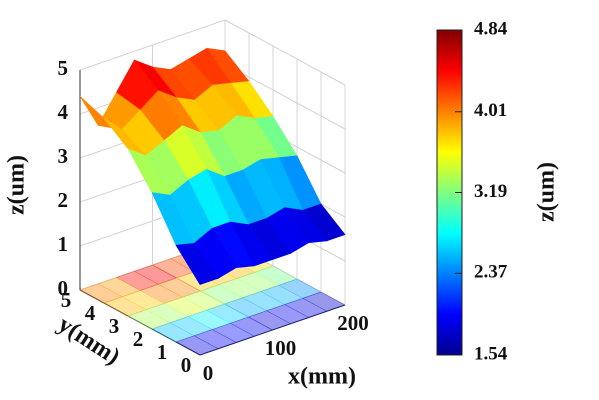 The width and height of the screenshot is (599, 400). Describe the element at coordinates (186, 365) in the screenshot. I see `y-tick-label: 0` at that location.